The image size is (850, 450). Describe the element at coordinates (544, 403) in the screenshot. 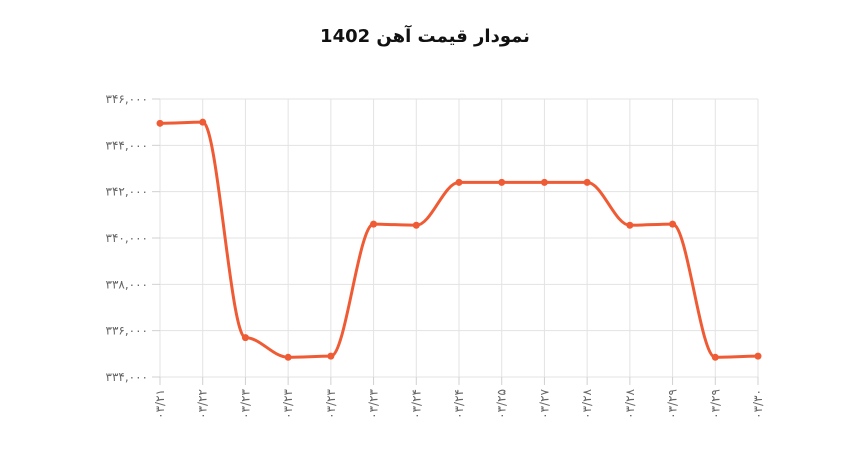

I see `x-tick-label: ۰۳/۲۷` at that location.